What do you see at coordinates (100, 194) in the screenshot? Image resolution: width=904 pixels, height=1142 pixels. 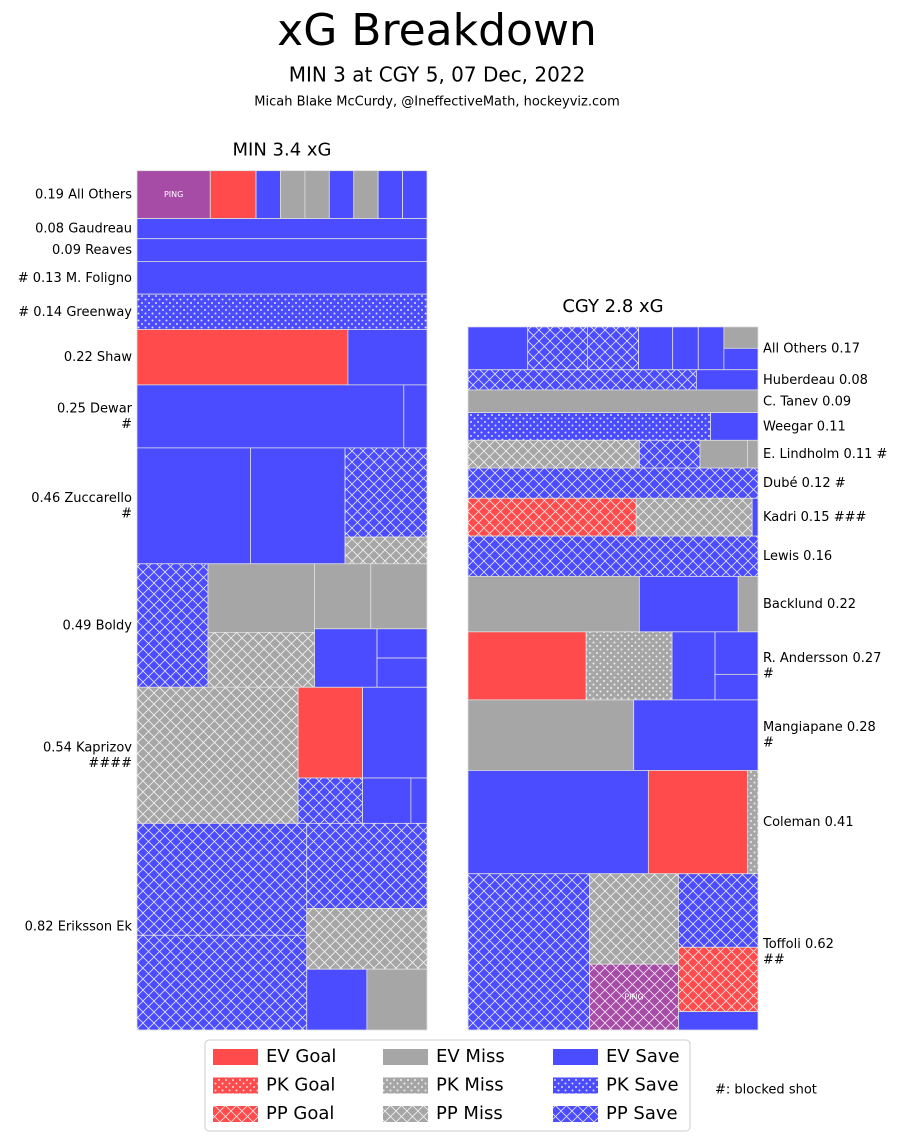 I see `player-name: All Others` at bounding box center [100, 194].